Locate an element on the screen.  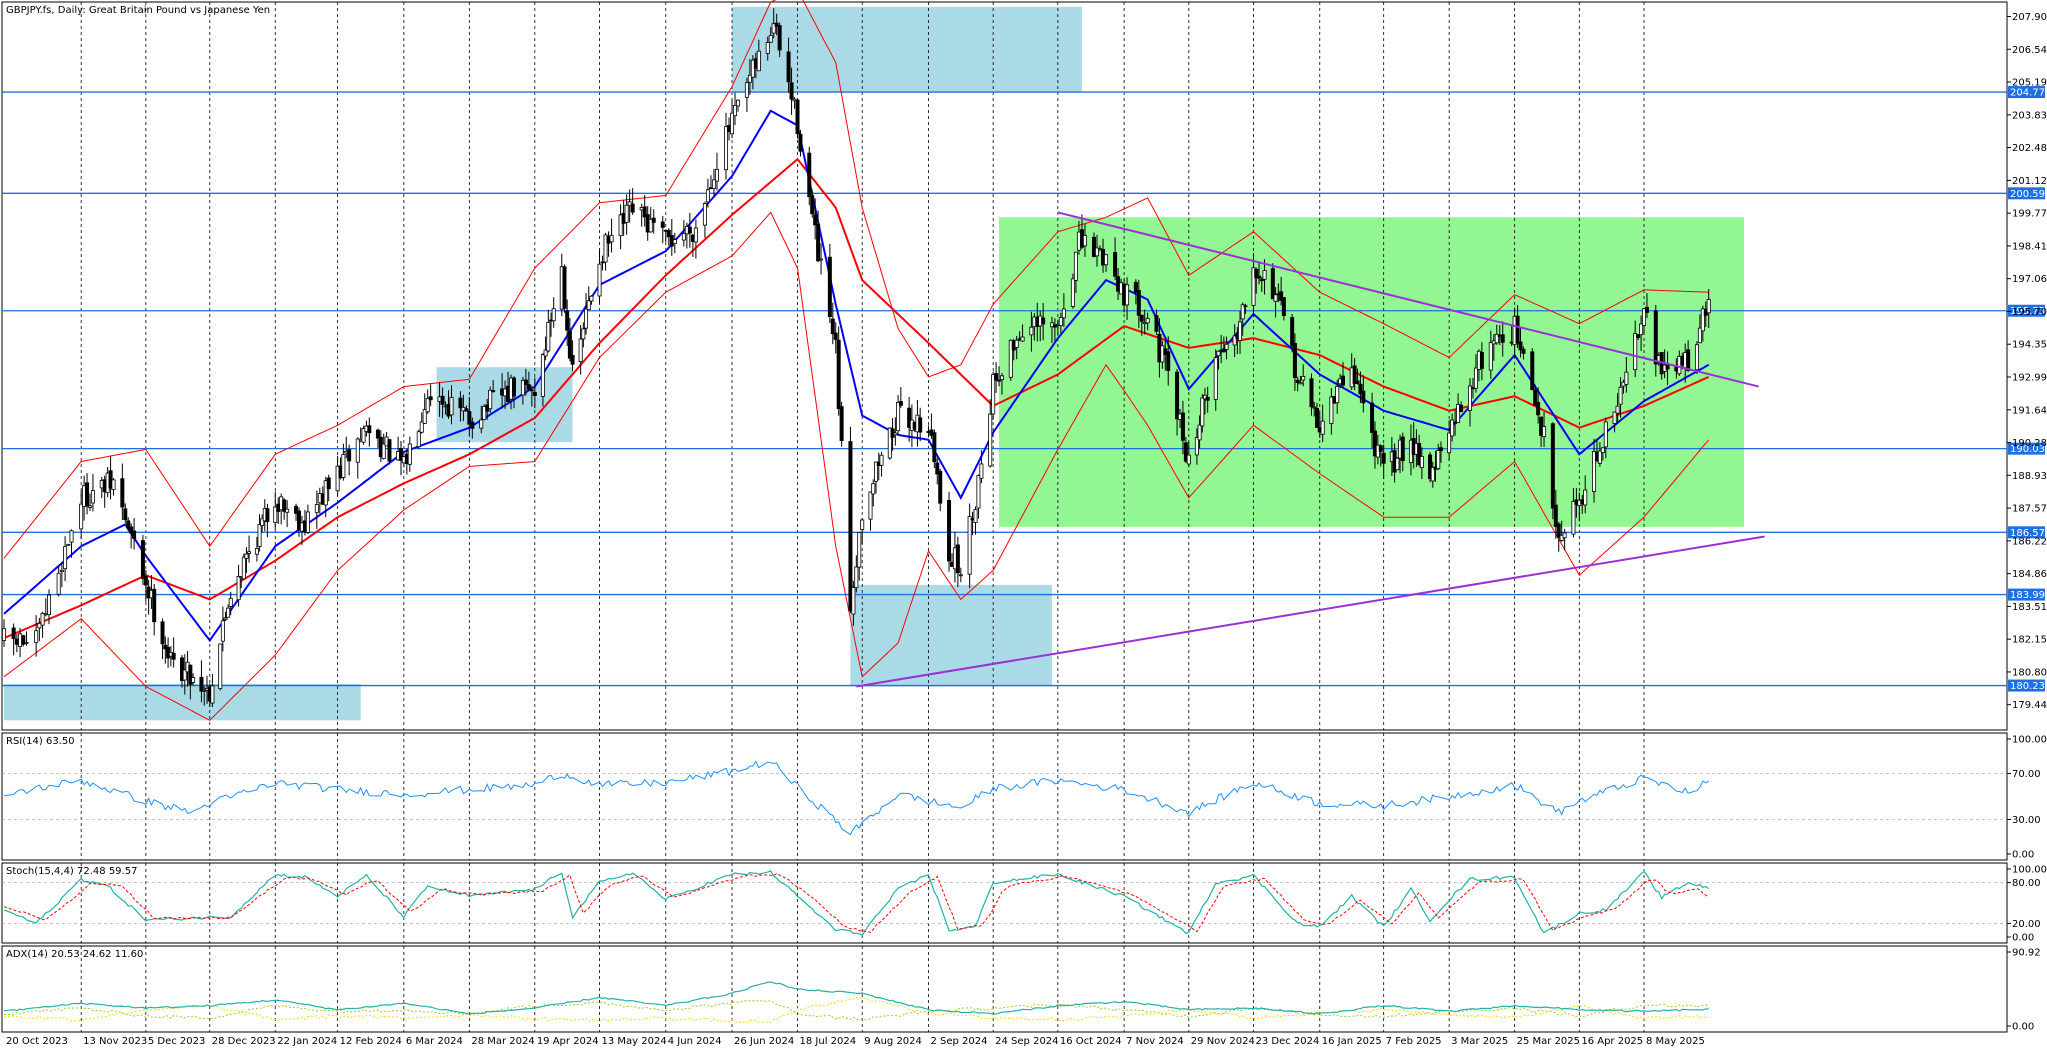
range-zone-green is located at coordinates (1372, 372).